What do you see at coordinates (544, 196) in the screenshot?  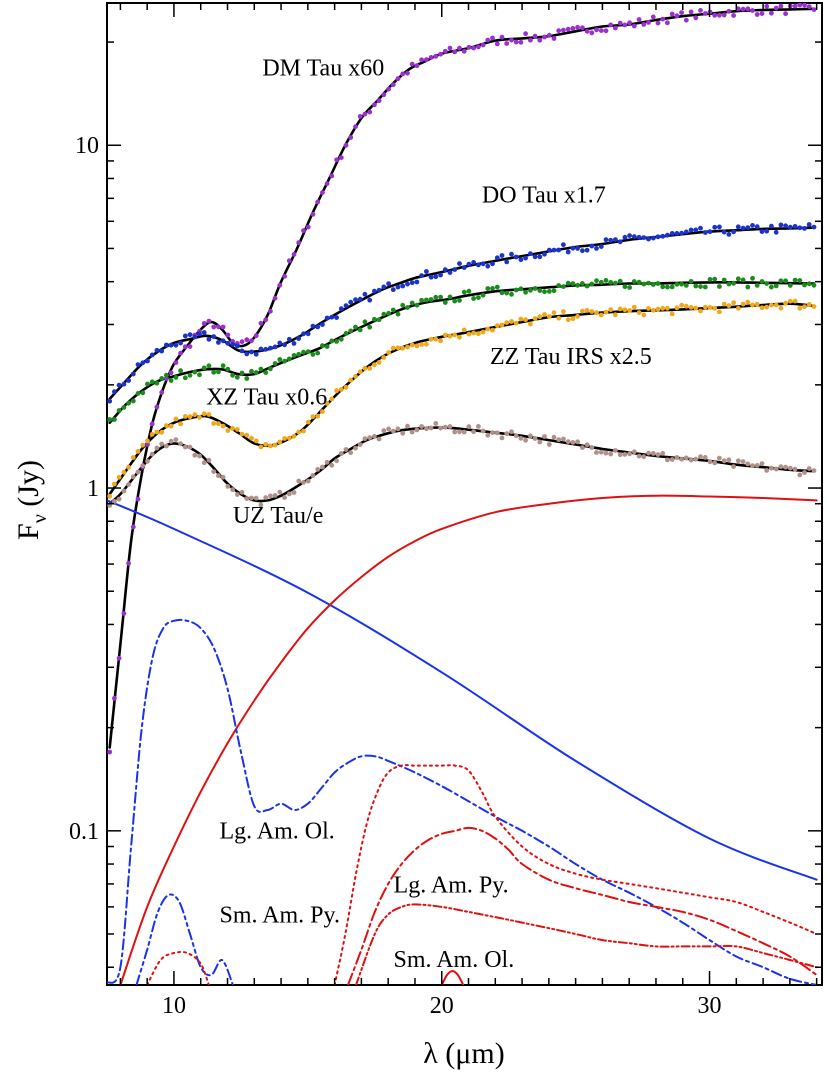 I see `label-do-tau-x1-7: DO Tau x1.7` at bounding box center [544, 196].